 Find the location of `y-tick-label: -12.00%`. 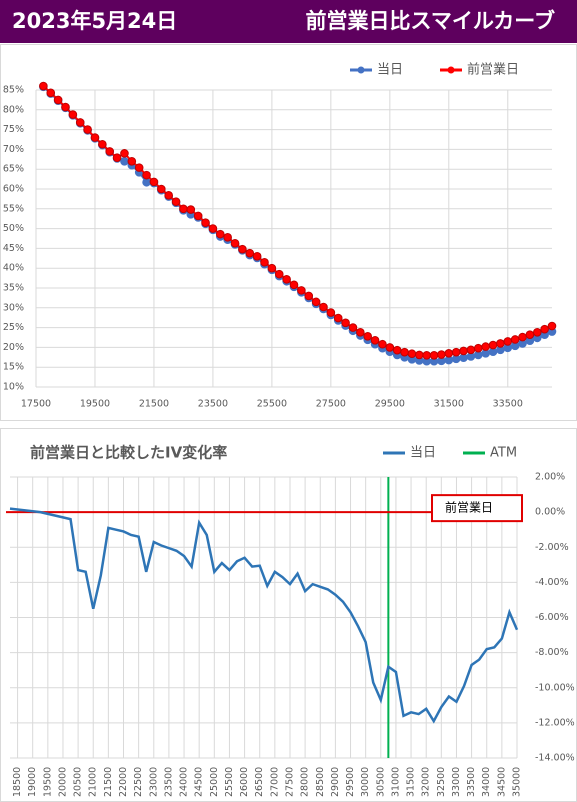

y-tick-label: -12.00% is located at coordinates (555, 722).